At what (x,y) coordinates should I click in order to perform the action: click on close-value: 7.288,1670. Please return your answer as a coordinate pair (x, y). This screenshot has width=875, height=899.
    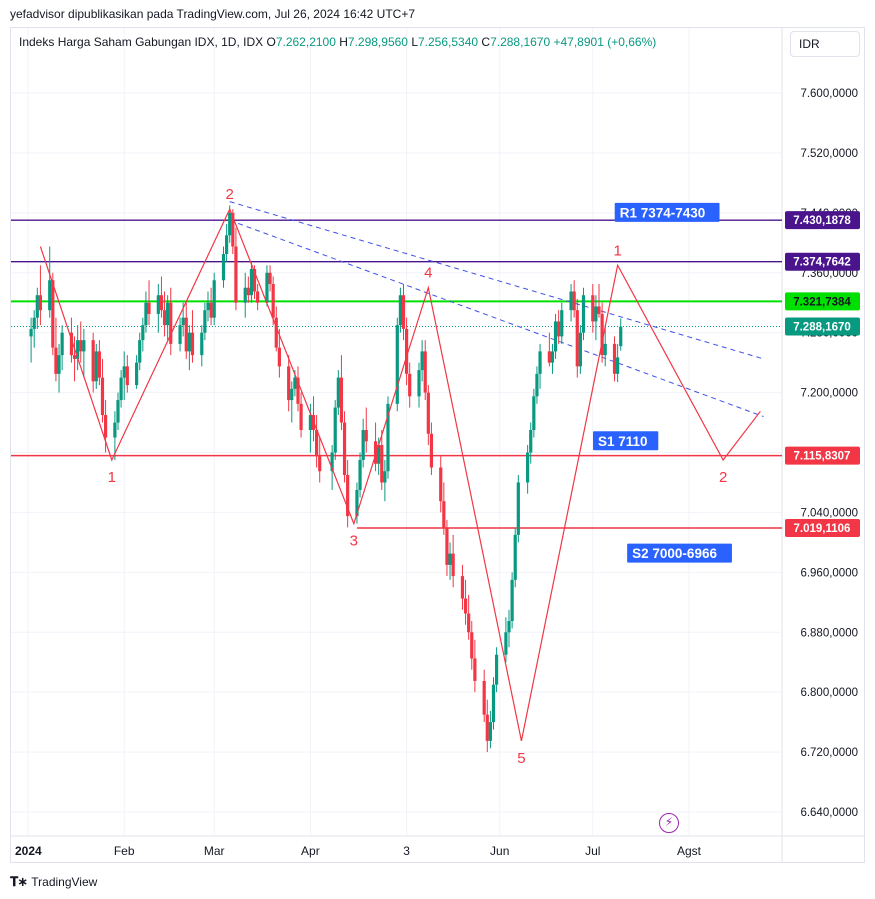
    Looking at the image, I should click on (520, 42).